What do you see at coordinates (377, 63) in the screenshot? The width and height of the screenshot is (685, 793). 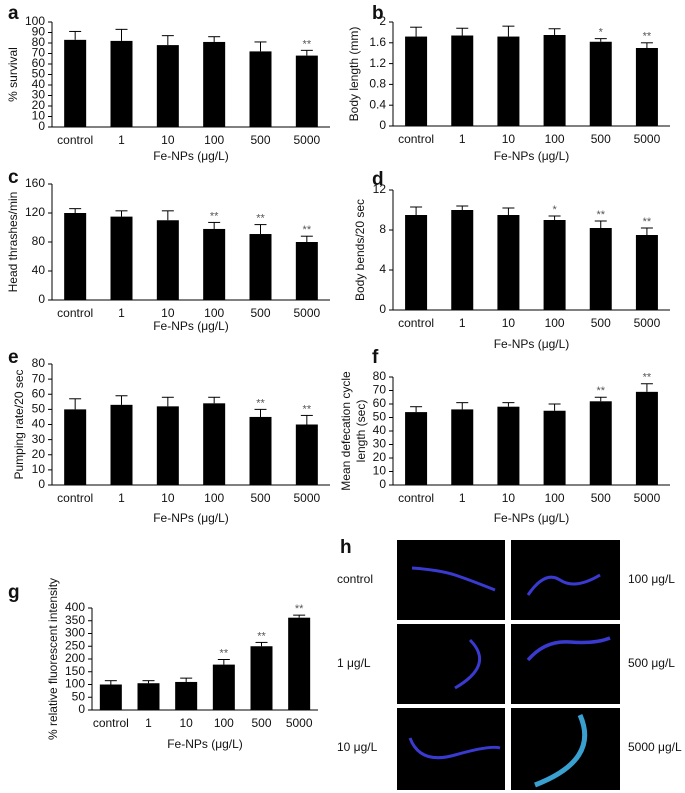 I see `y-tick-label: 1.2` at bounding box center [377, 63].